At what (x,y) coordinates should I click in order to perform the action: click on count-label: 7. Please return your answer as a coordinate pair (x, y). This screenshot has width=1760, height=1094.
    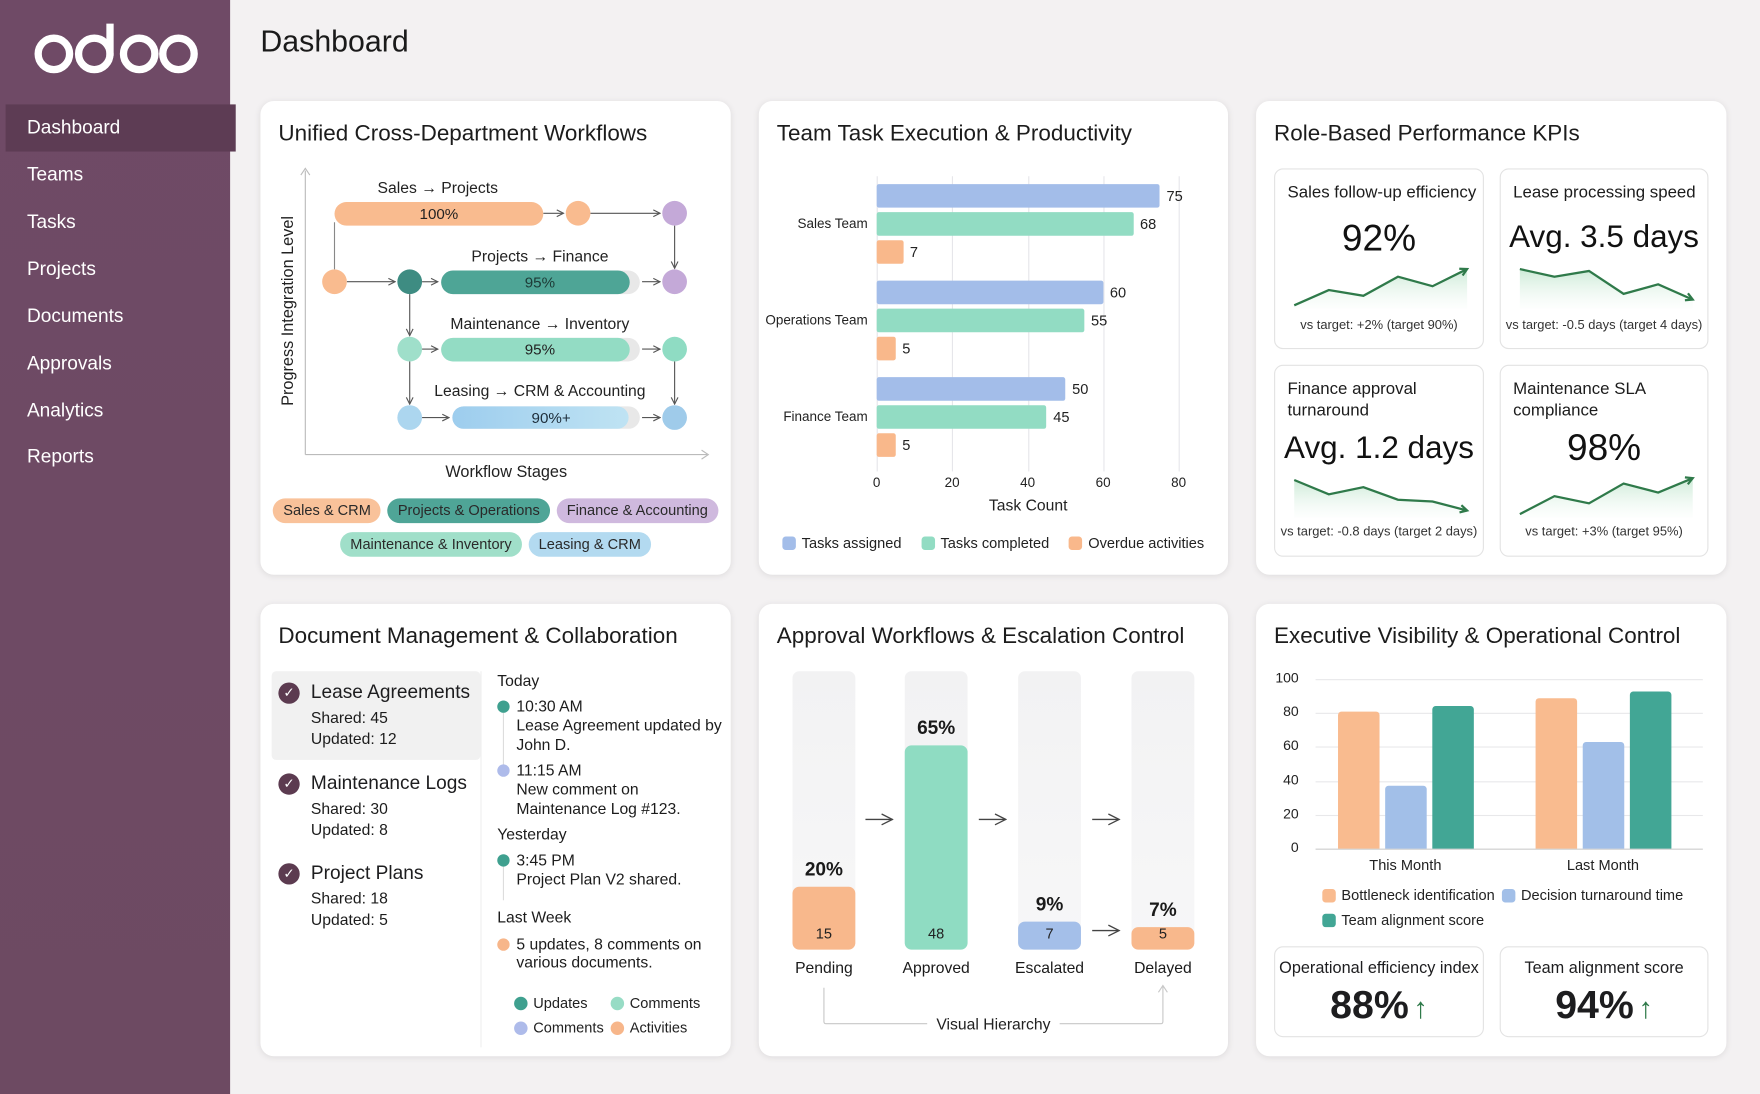
    Looking at the image, I should click on (1049, 933).